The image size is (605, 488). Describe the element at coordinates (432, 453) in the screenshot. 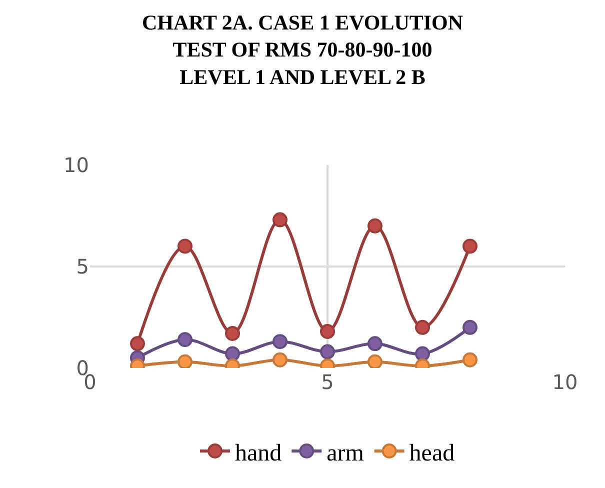

I see `legend-label: head` at that location.